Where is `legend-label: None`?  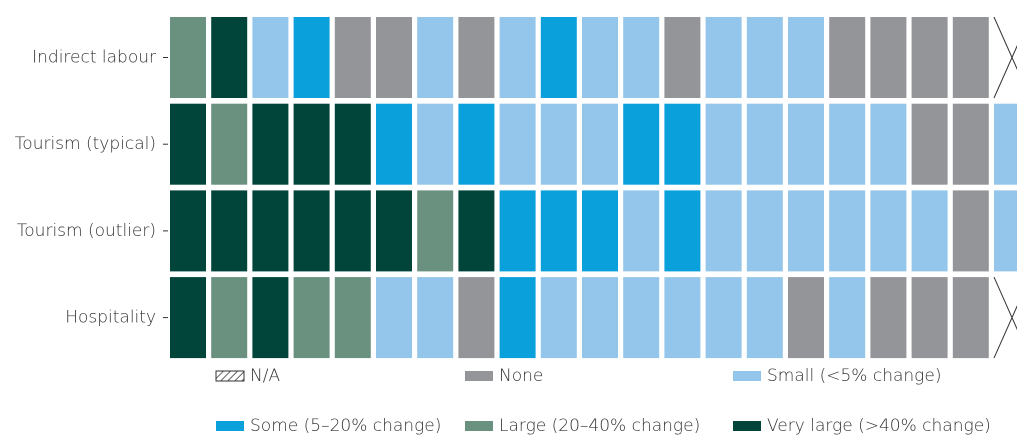 legend-label: None is located at coordinates (521, 376).